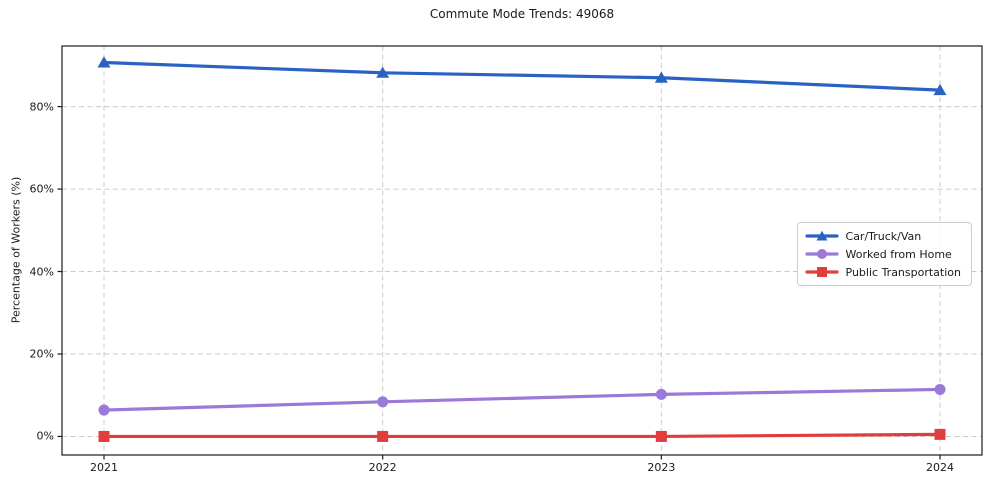 This screenshot has width=990, height=490. Describe the element at coordinates (45, 436) in the screenshot. I see `y-tick-label: 0%` at that location.